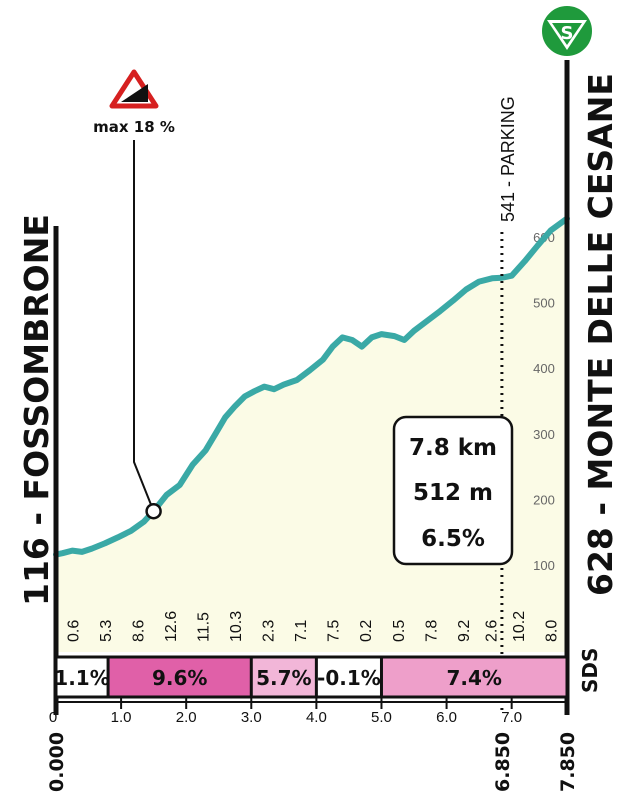 Image resolution: width=625 pixels, height=800 pixels. I want to click on sector-grade-label: 1.1%, so click(81, 678).